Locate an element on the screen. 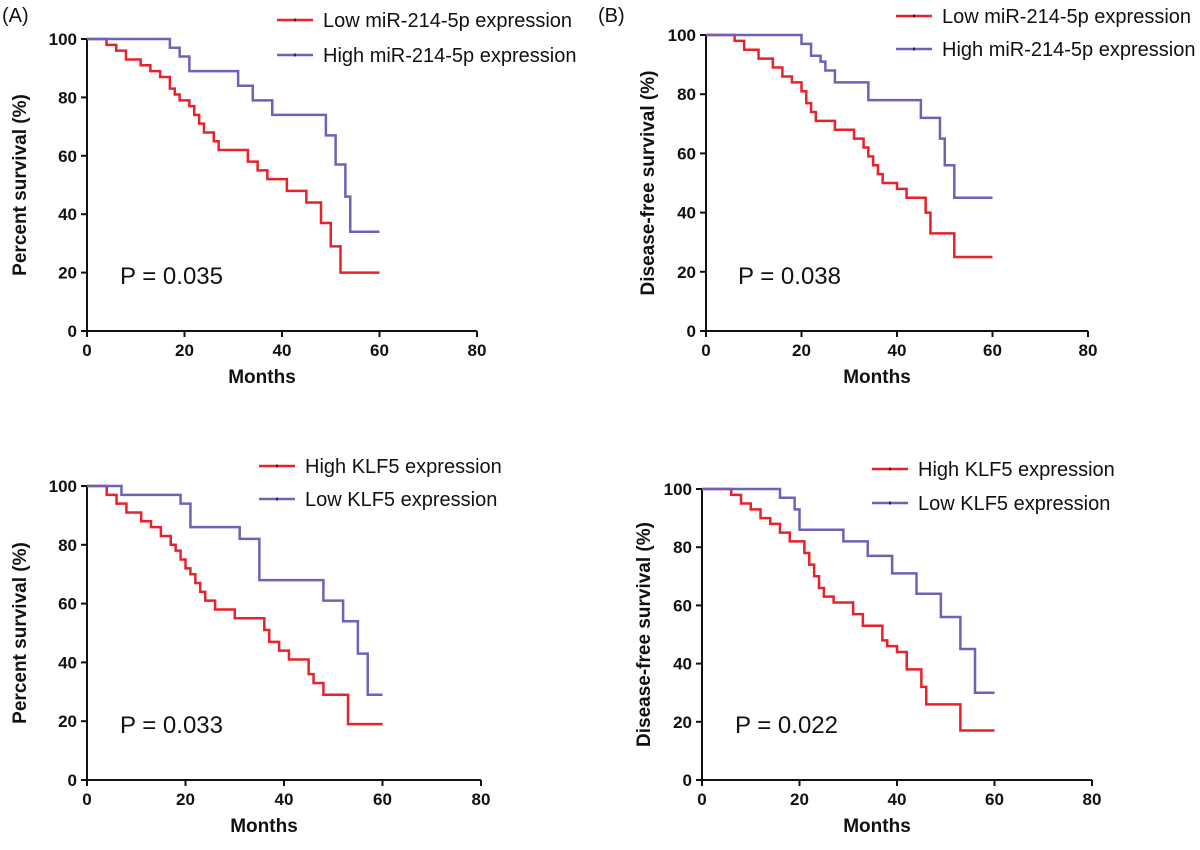  panel-label-a: (A) is located at coordinates (15, 16).